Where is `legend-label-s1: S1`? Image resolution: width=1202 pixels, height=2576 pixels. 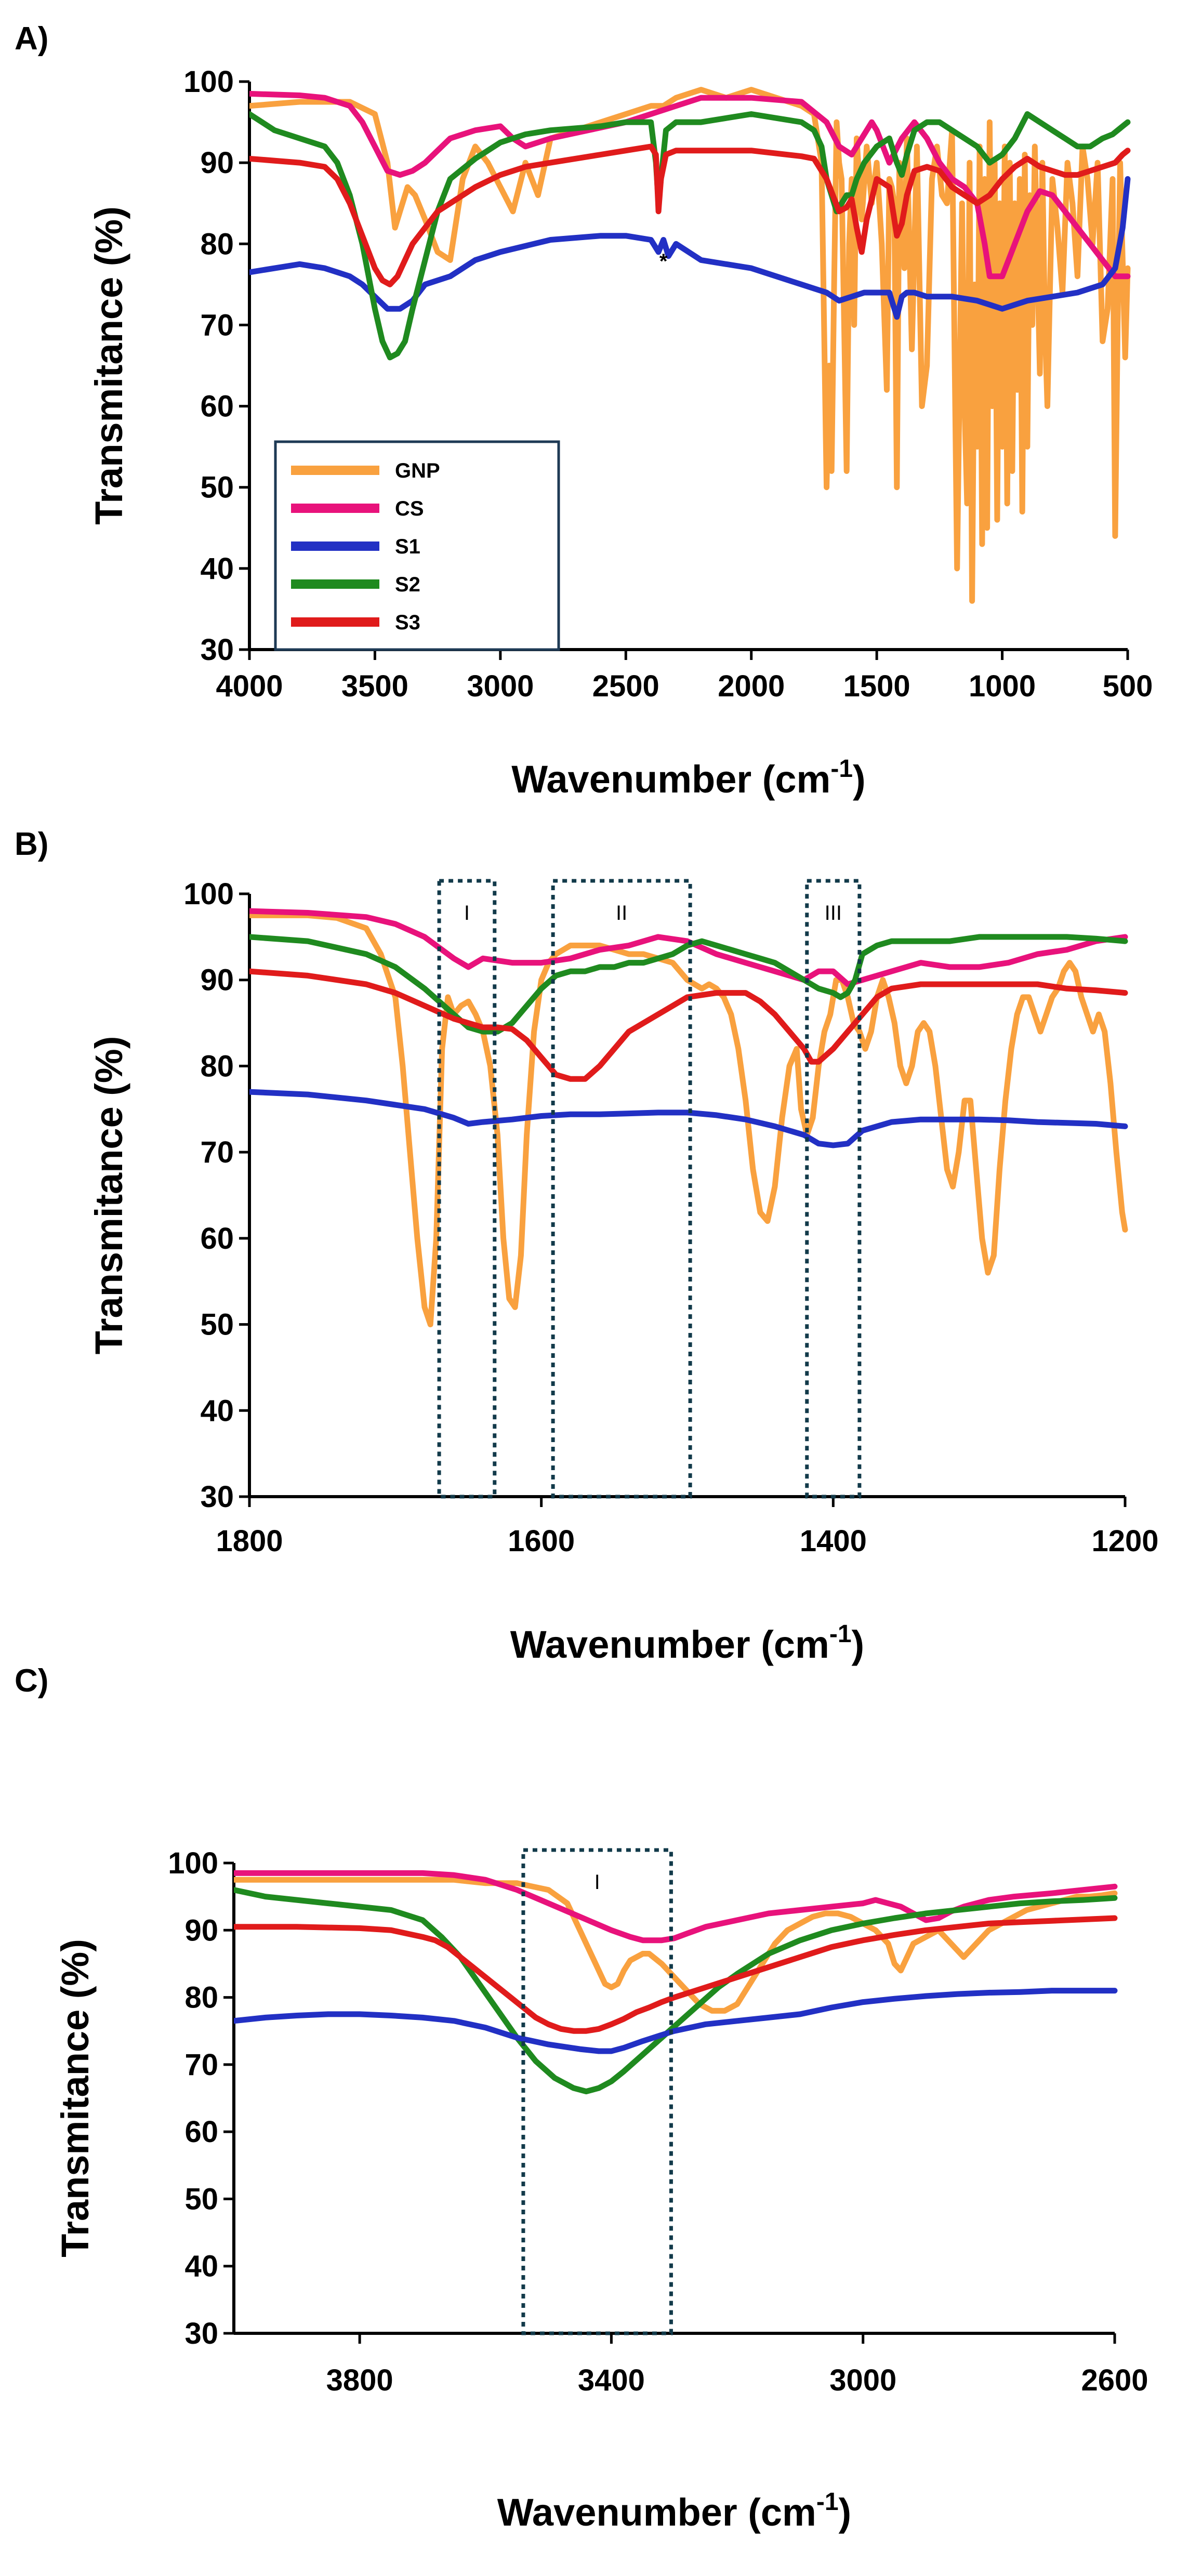
legend-label-s1: S1 is located at coordinates (407, 546).